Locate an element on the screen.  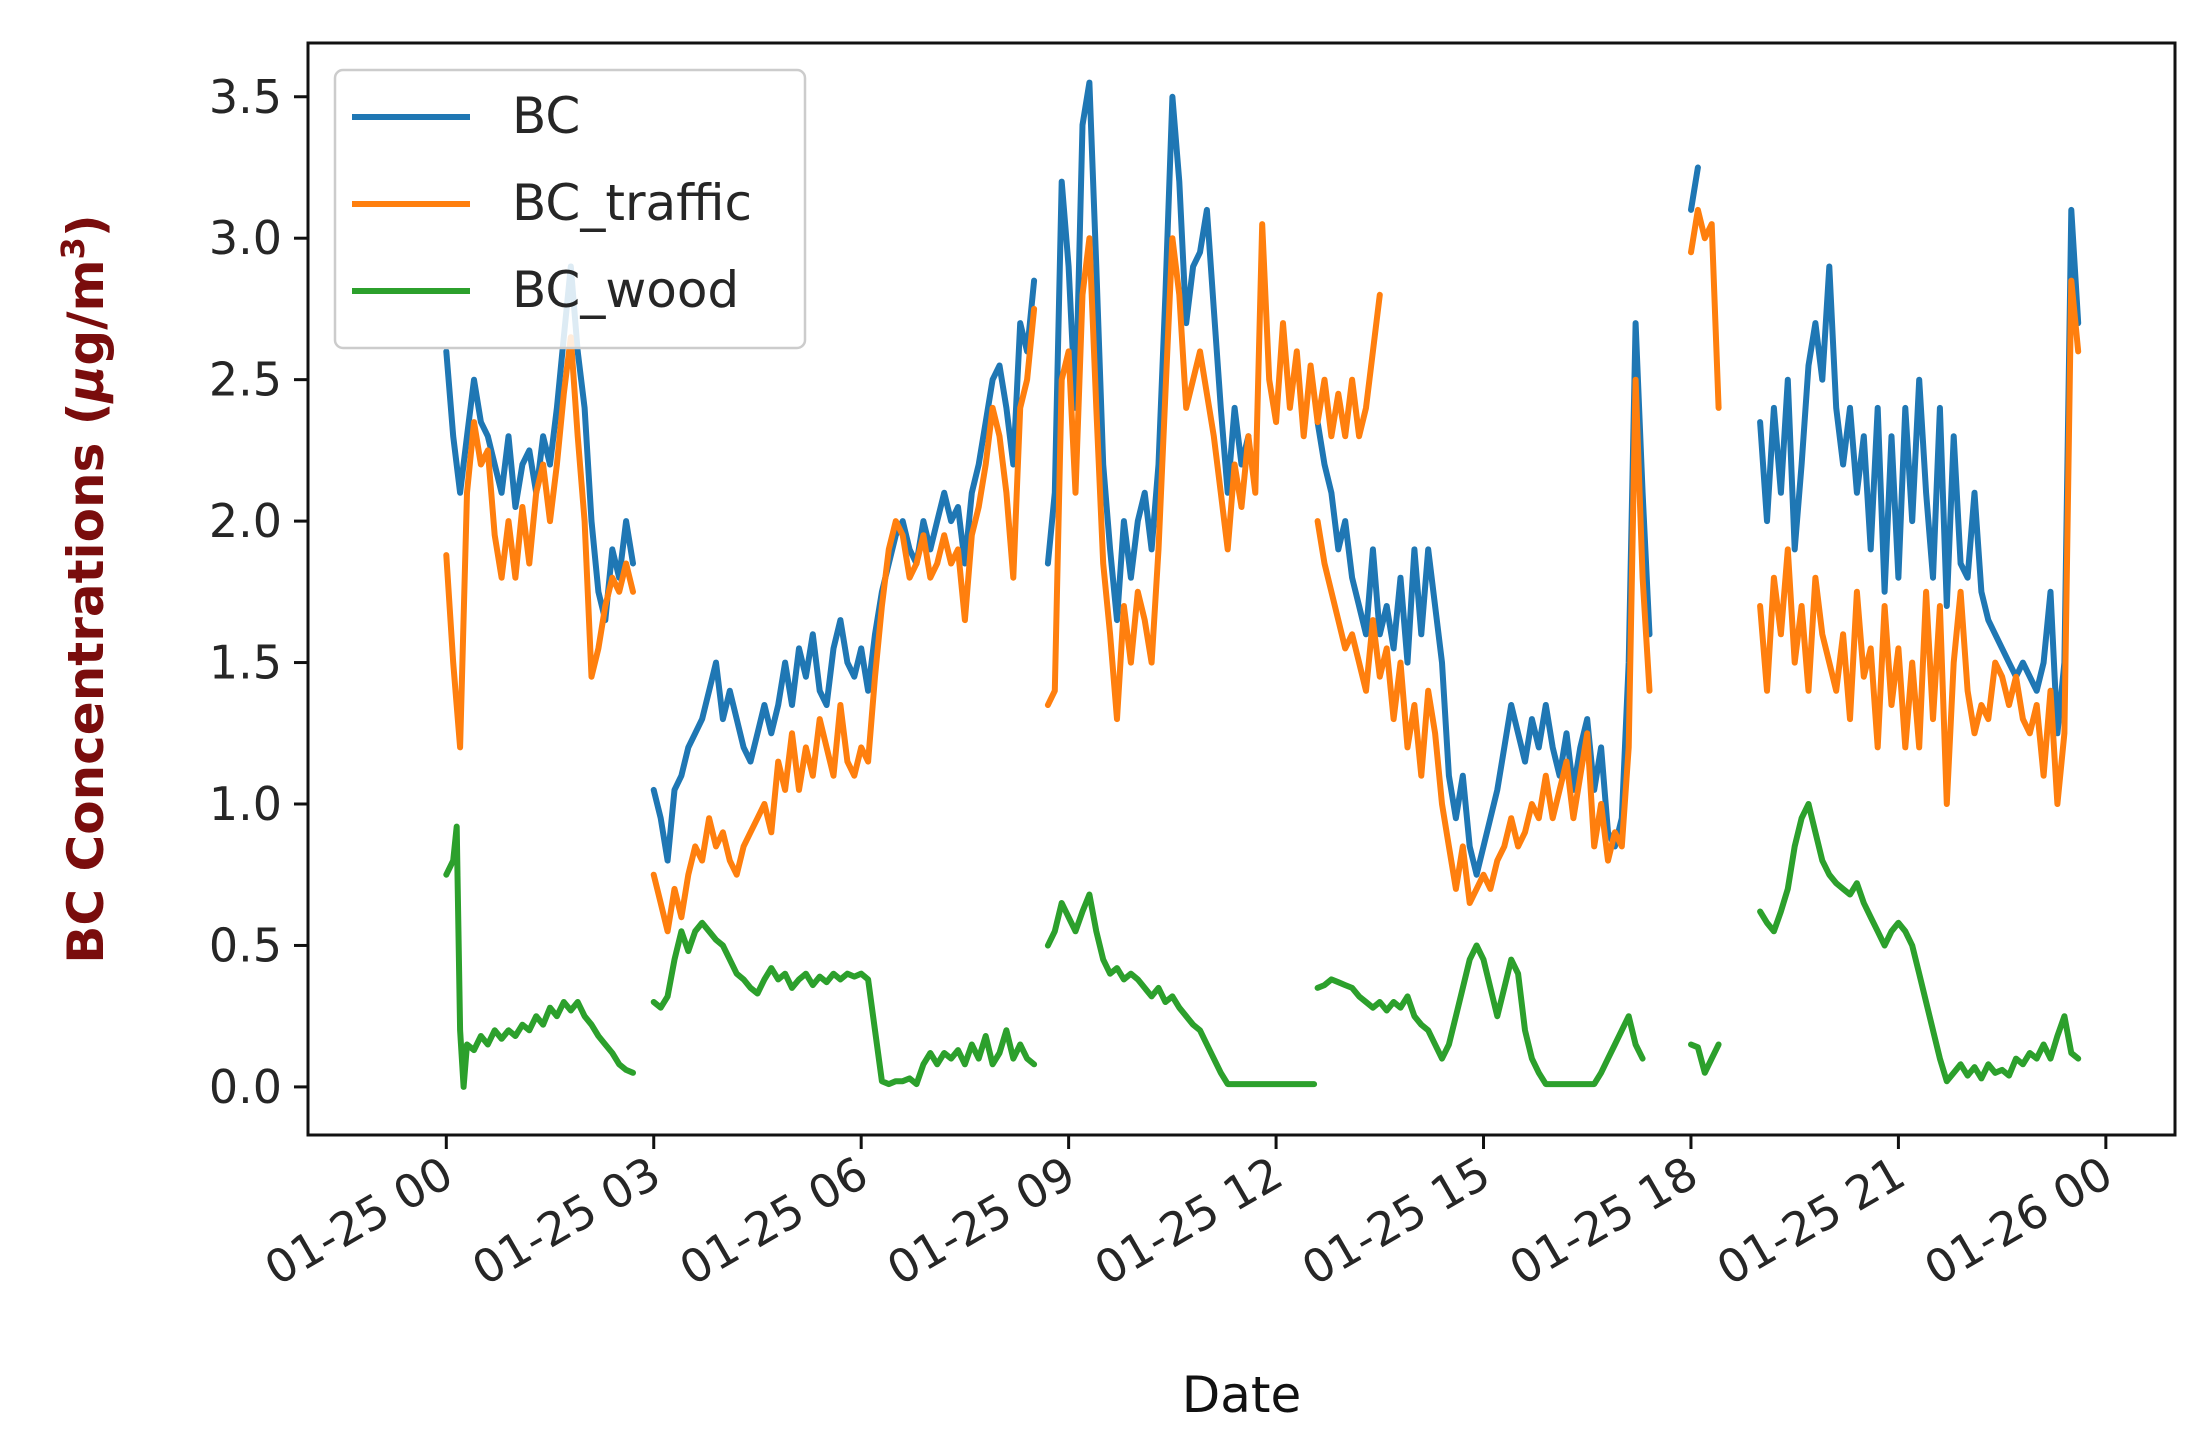
legend-label-bc-traffic: BC_traffic is located at coordinates (632, 203).